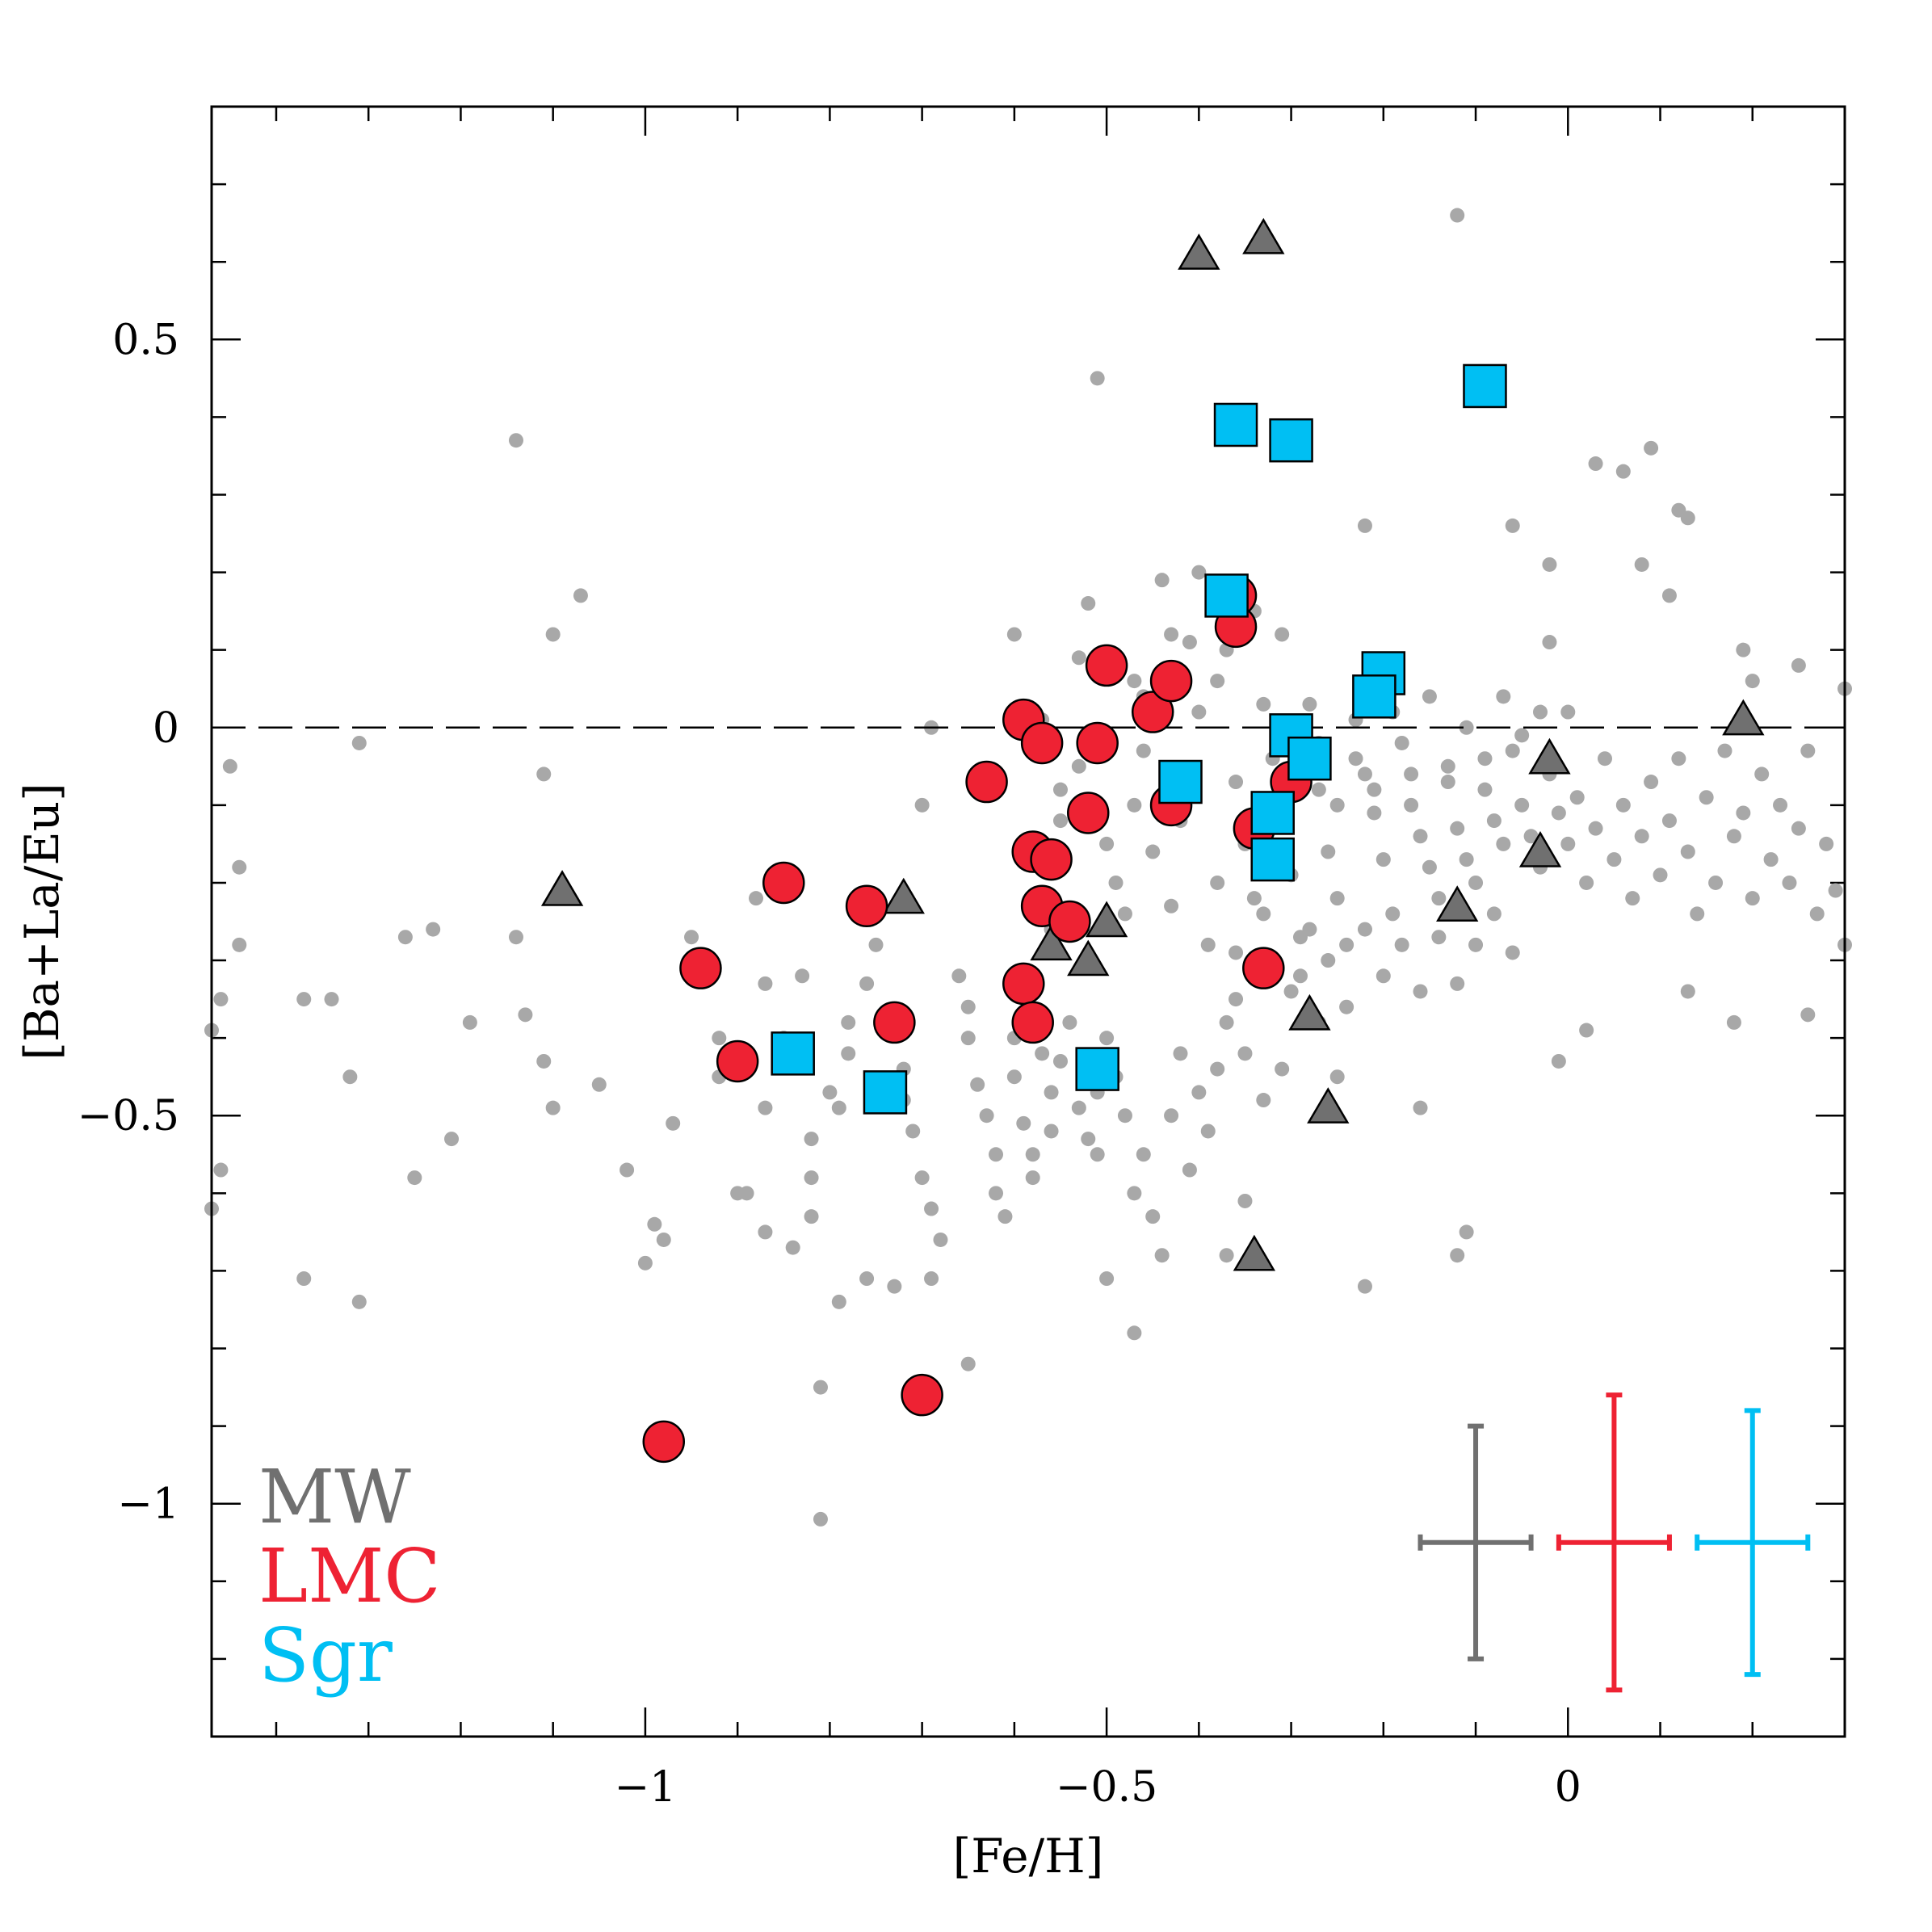 The height and width of the screenshot is (1932, 1932). What do you see at coordinates (334, 1497) in the screenshot?
I see `legend-label-mw: MW` at bounding box center [334, 1497].